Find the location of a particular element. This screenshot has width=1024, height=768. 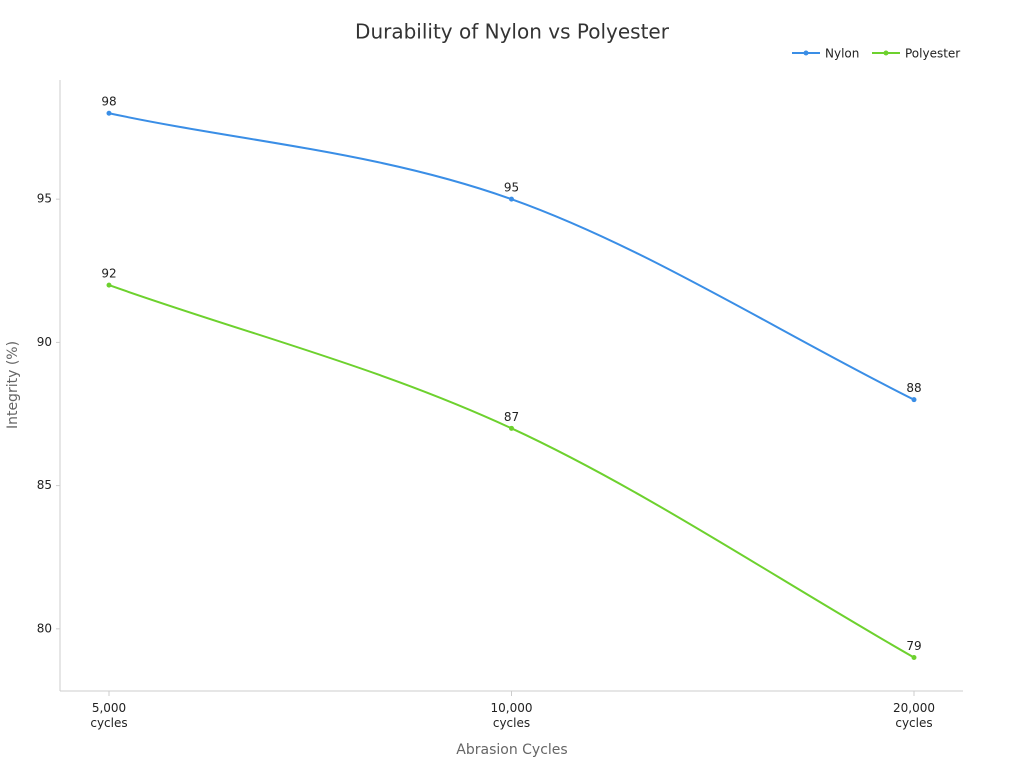

x-tick-label: 20,000 cycles is located at coordinates (914, 715).